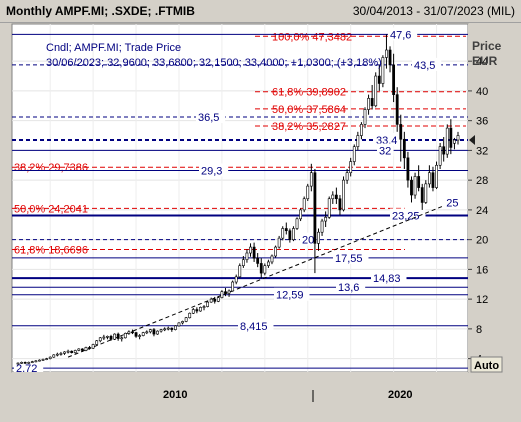  What do you see at coordinates (487, 46) in the screenshot?
I see `y-axis-title: Price` at bounding box center [487, 46].